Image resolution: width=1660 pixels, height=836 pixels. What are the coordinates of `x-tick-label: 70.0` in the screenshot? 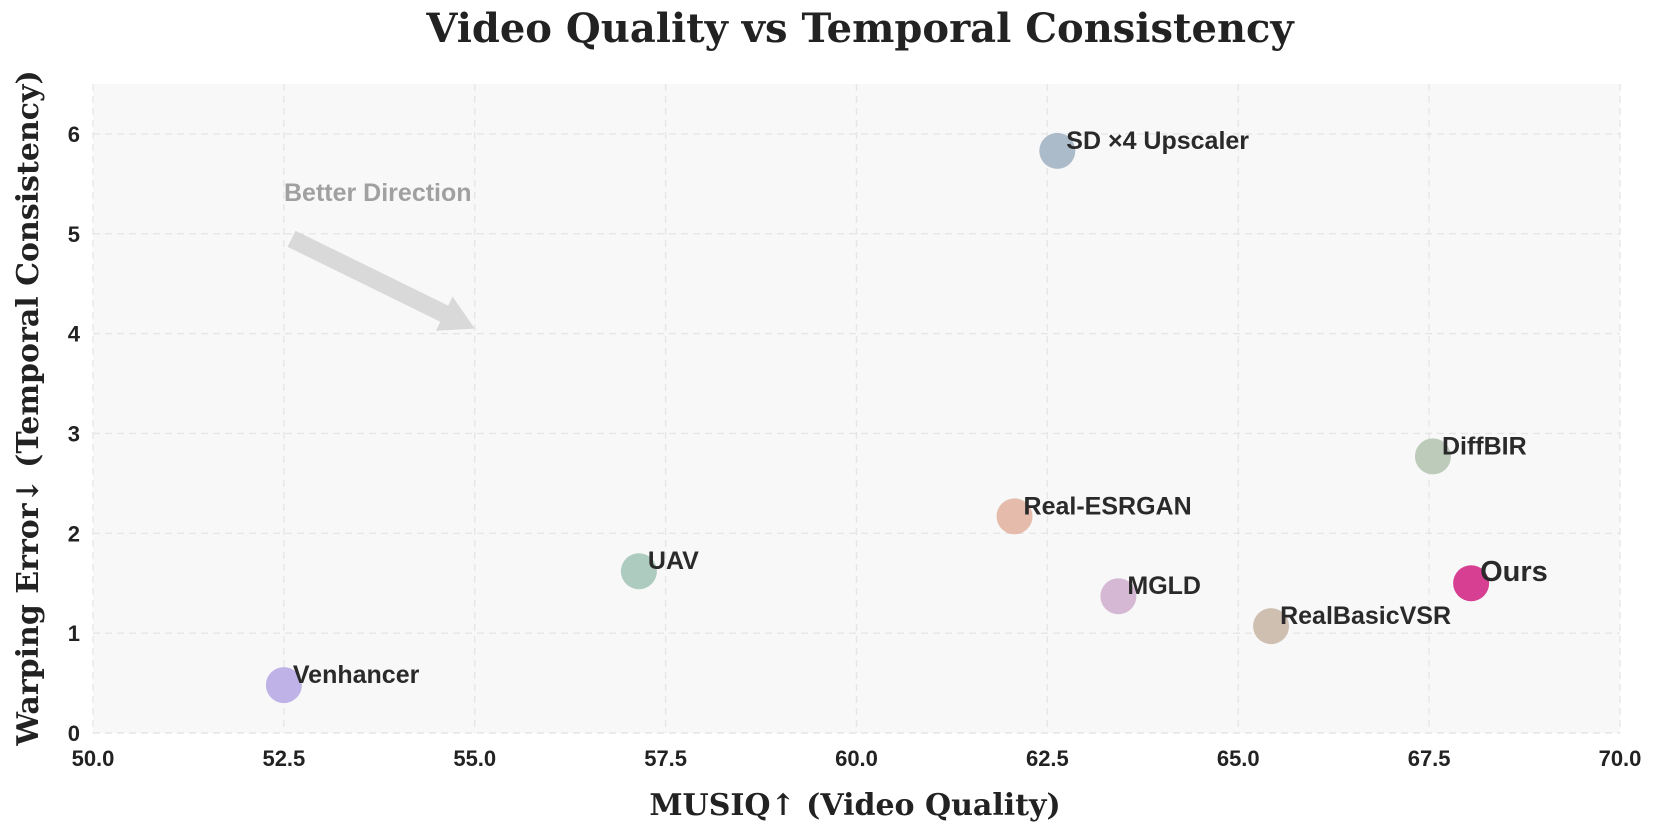 It's located at (1620, 758).